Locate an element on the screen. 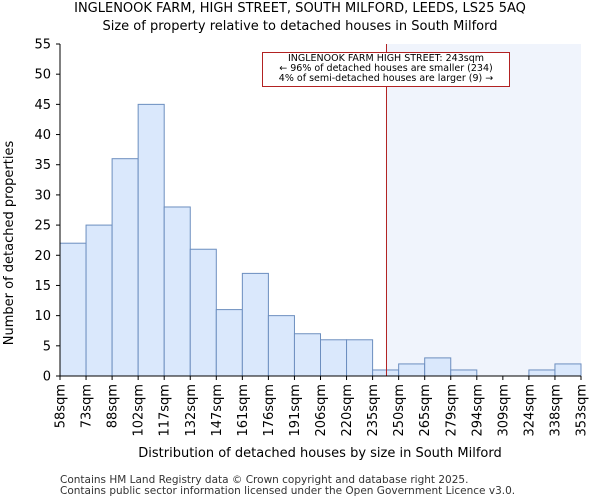 The image size is (600, 500). x-tick-label: 73sqm is located at coordinates (87, 406).